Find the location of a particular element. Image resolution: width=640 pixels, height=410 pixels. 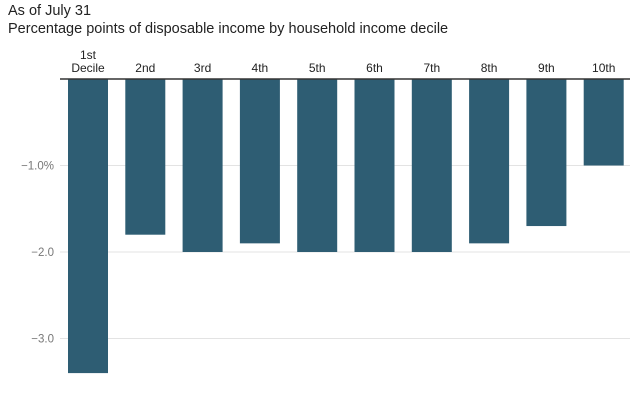

category-label: 1st is located at coordinates (88, 55).